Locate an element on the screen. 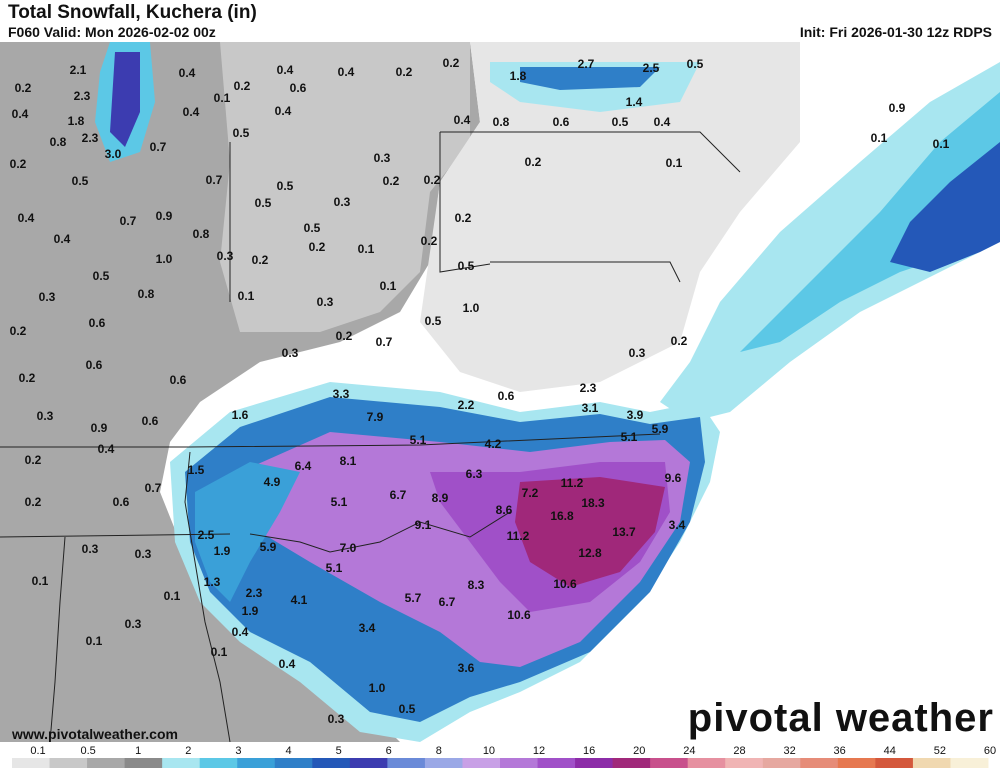 This screenshot has height=772, width=1000. value-label: 9.1 is located at coordinates (423, 525).